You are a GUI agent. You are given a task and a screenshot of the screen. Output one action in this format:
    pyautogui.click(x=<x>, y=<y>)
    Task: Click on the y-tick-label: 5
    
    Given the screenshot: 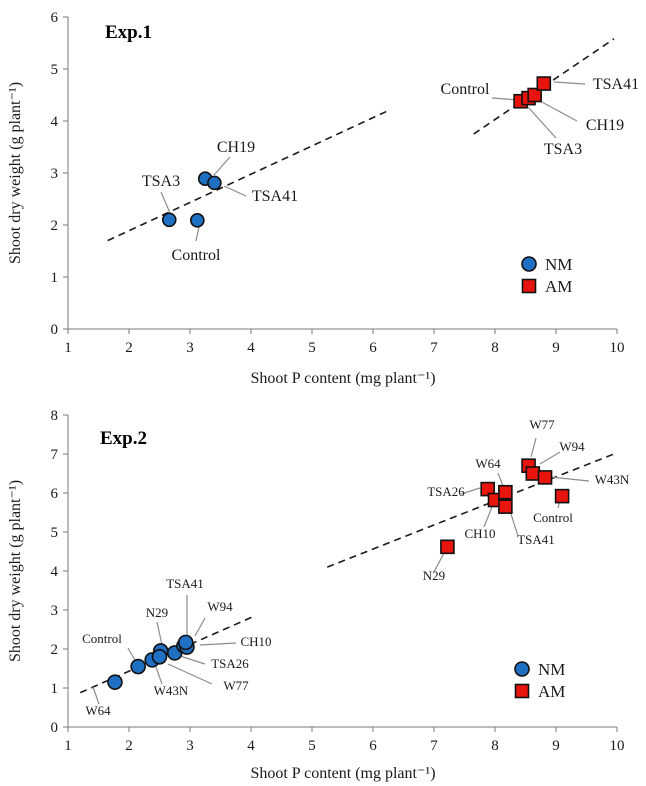 What is the action you would take?
    pyautogui.click(x=55, y=533)
    